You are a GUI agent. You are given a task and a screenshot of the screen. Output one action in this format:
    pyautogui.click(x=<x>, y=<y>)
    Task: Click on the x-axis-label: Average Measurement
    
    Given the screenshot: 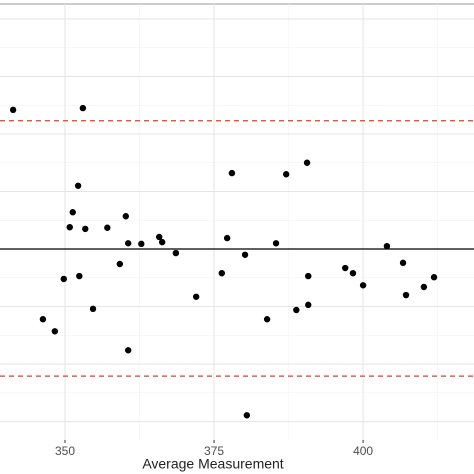 What is the action you would take?
    pyautogui.click(x=212, y=464)
    